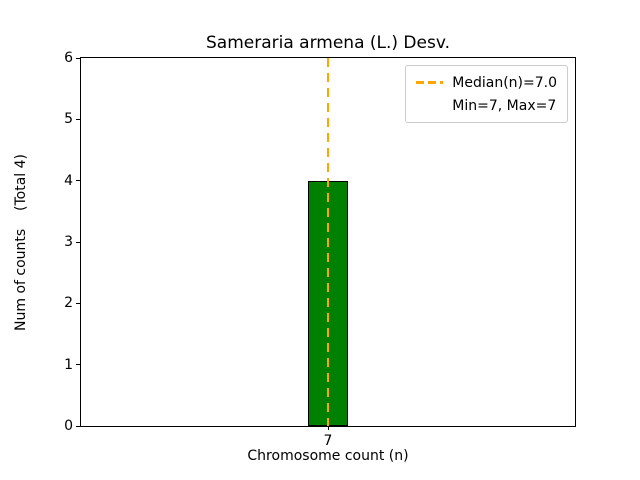  What do you see at coordinates (68, 364) in the screenshot?
I see `y-tick-label: 1` at bounding box center [68, 364].